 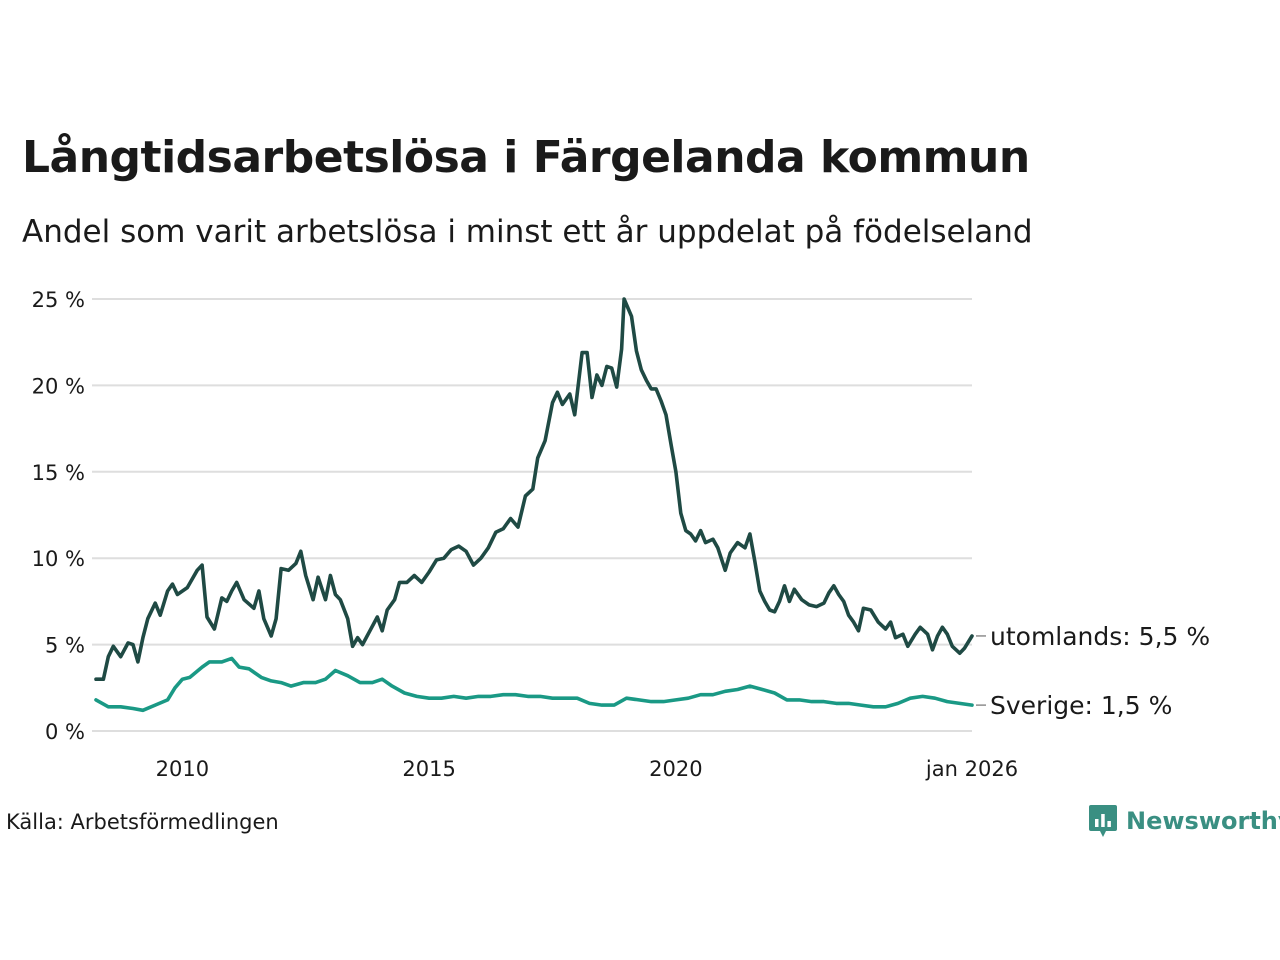 I want to click on y-tick-label: 20 %, so click(x=58, y=386).